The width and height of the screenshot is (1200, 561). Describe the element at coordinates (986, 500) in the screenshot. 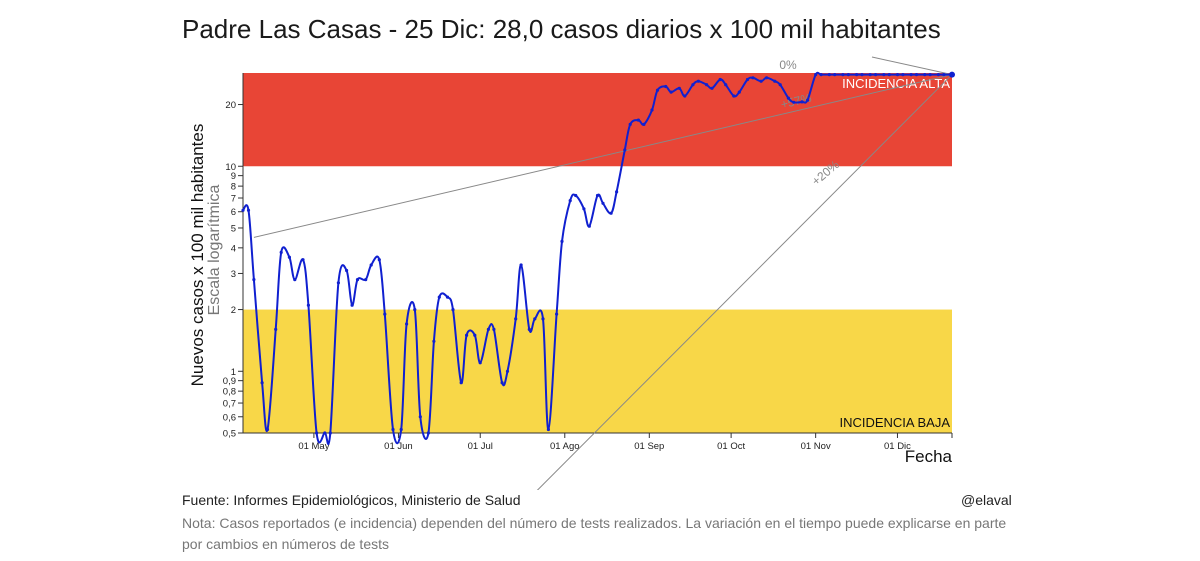

I see `author-handle: @elaval` at that location.